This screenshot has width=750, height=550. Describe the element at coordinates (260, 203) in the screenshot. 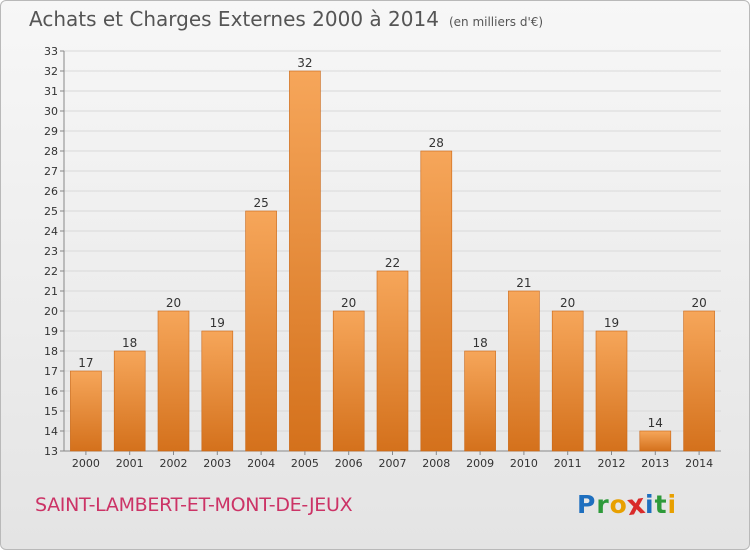

I see `data-label: 25` at that location.